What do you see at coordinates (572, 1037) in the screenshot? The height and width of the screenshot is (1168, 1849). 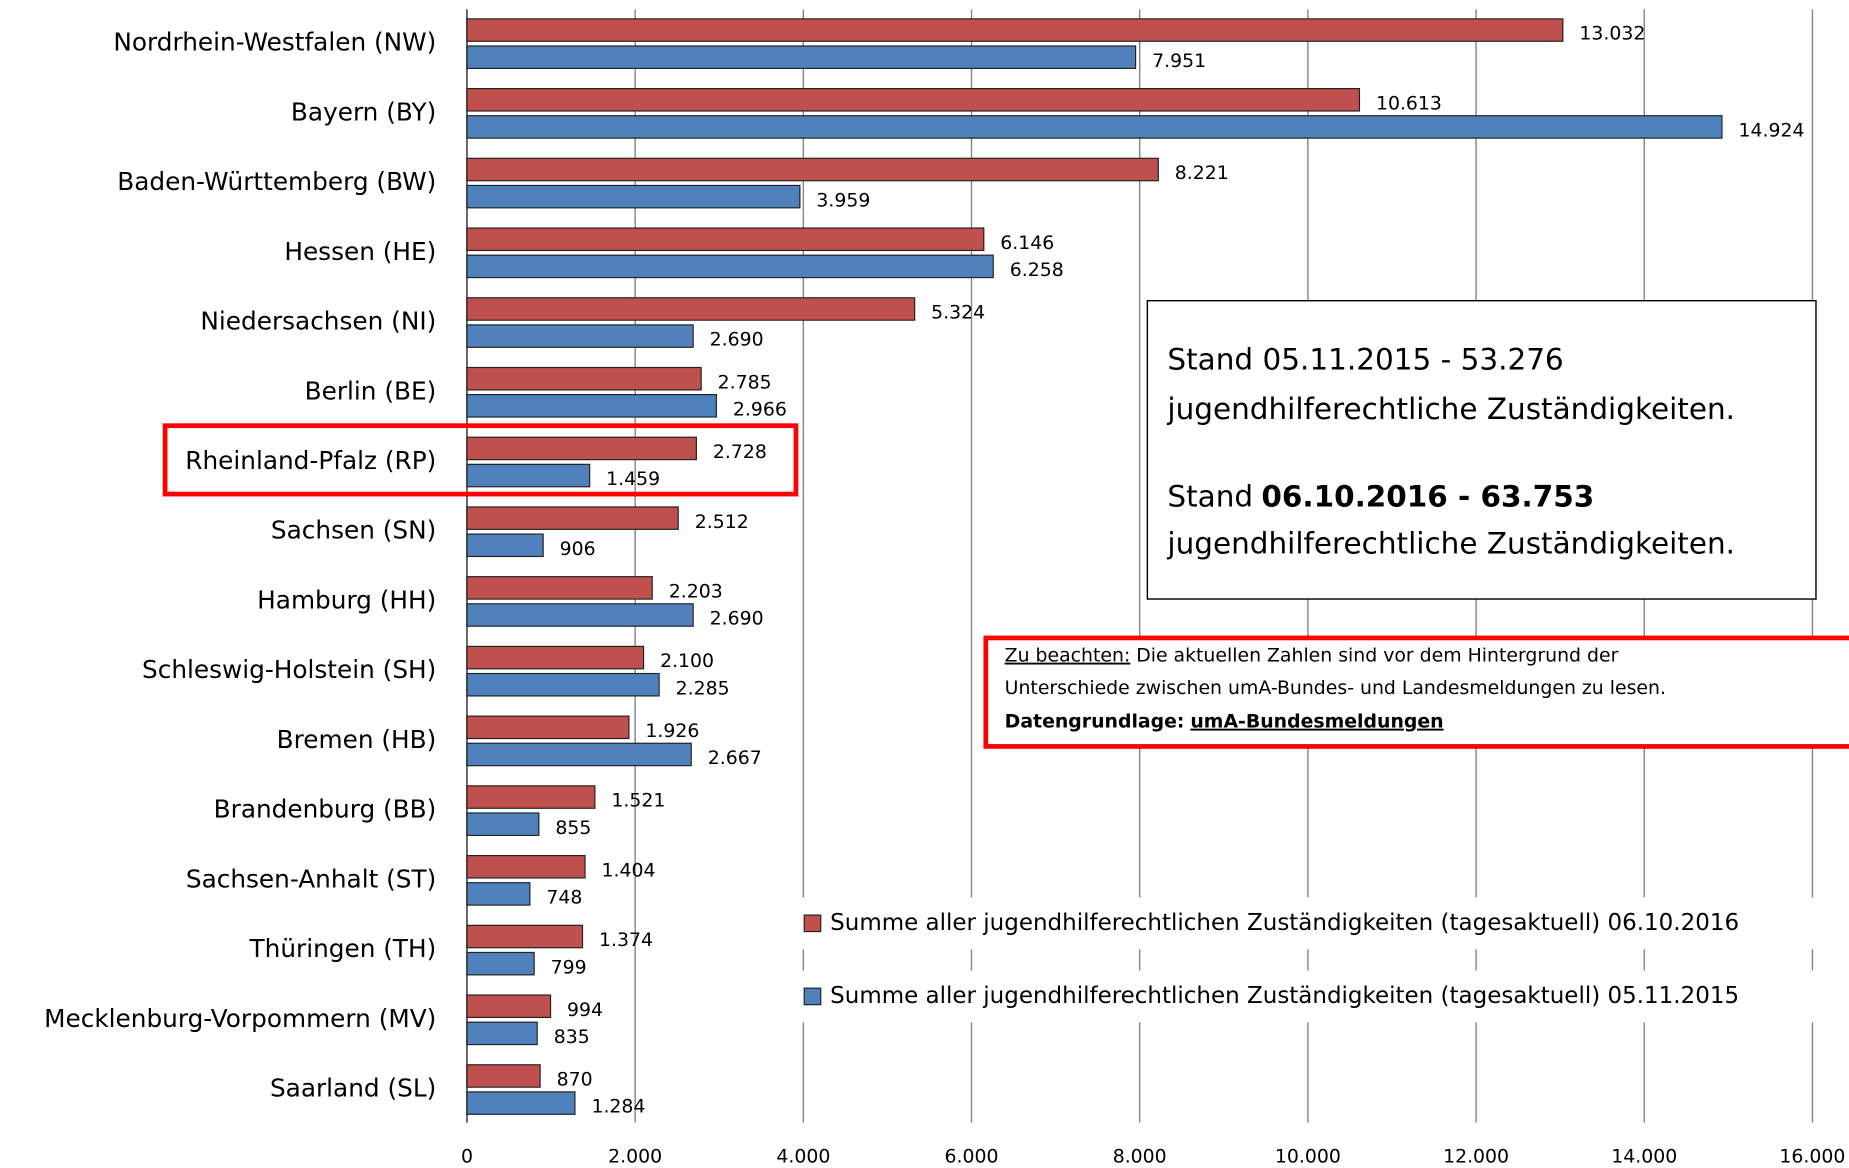 I see `value-label: 835` at bounding box center [572, 1037].